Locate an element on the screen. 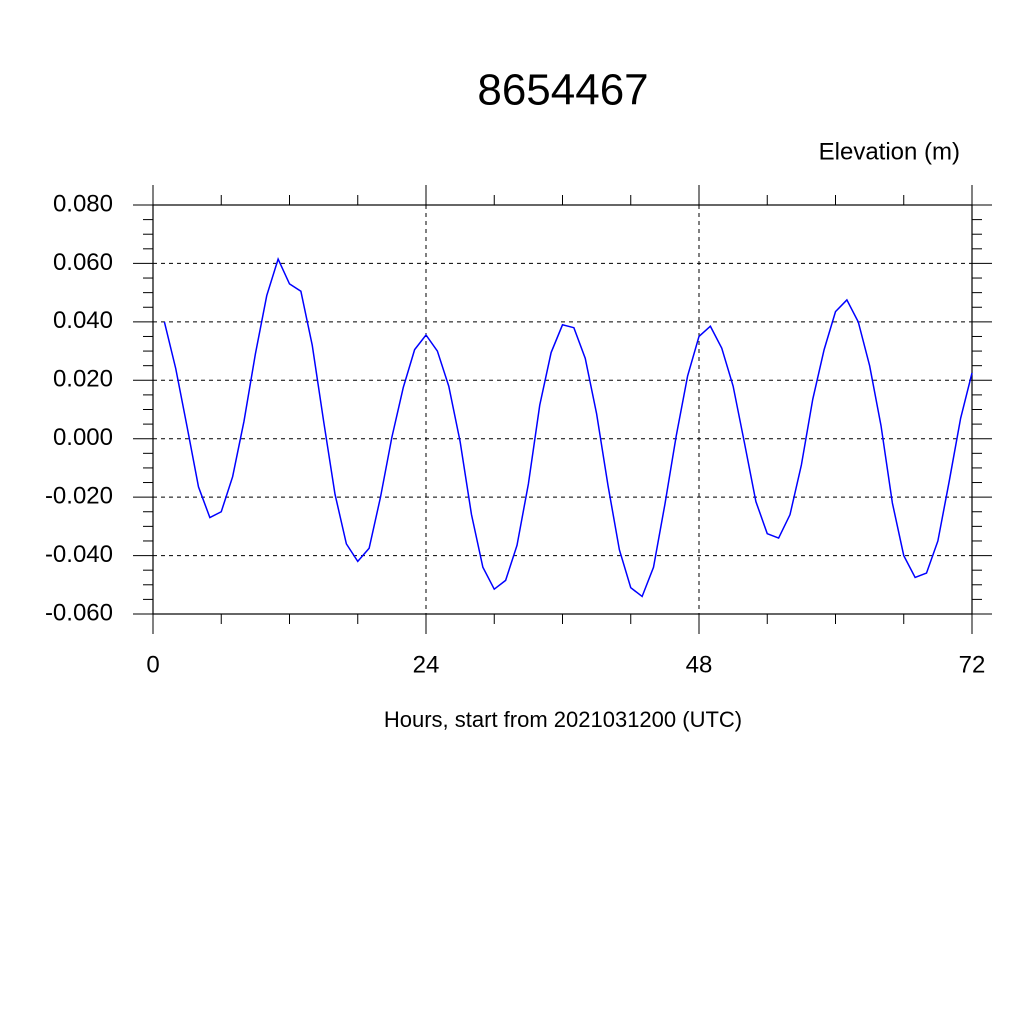  y-tick-label: -0.020 is located at coordinates (79, 495).